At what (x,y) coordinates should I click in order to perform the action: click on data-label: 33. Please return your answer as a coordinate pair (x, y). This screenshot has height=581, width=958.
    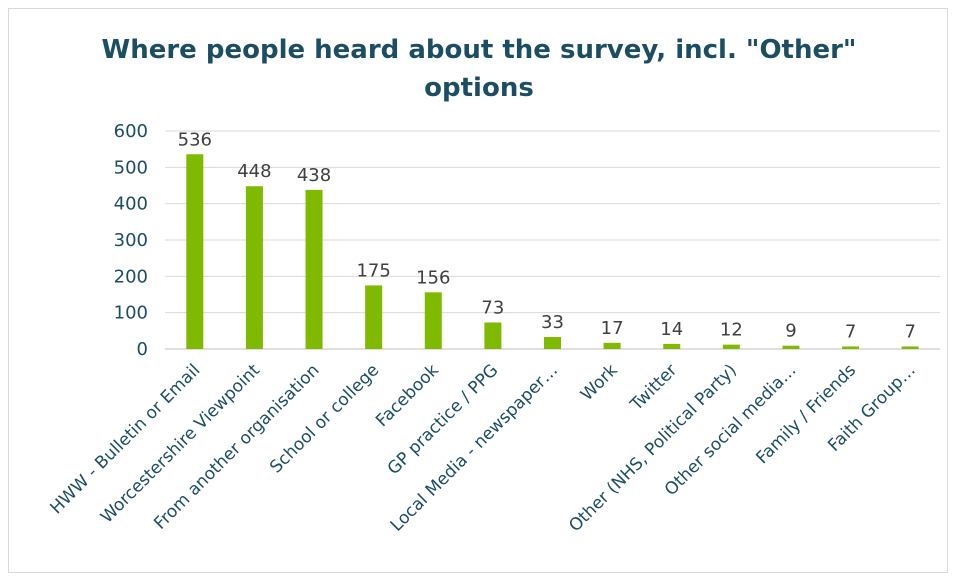
    Looking at the image, I should click on (552, 322).